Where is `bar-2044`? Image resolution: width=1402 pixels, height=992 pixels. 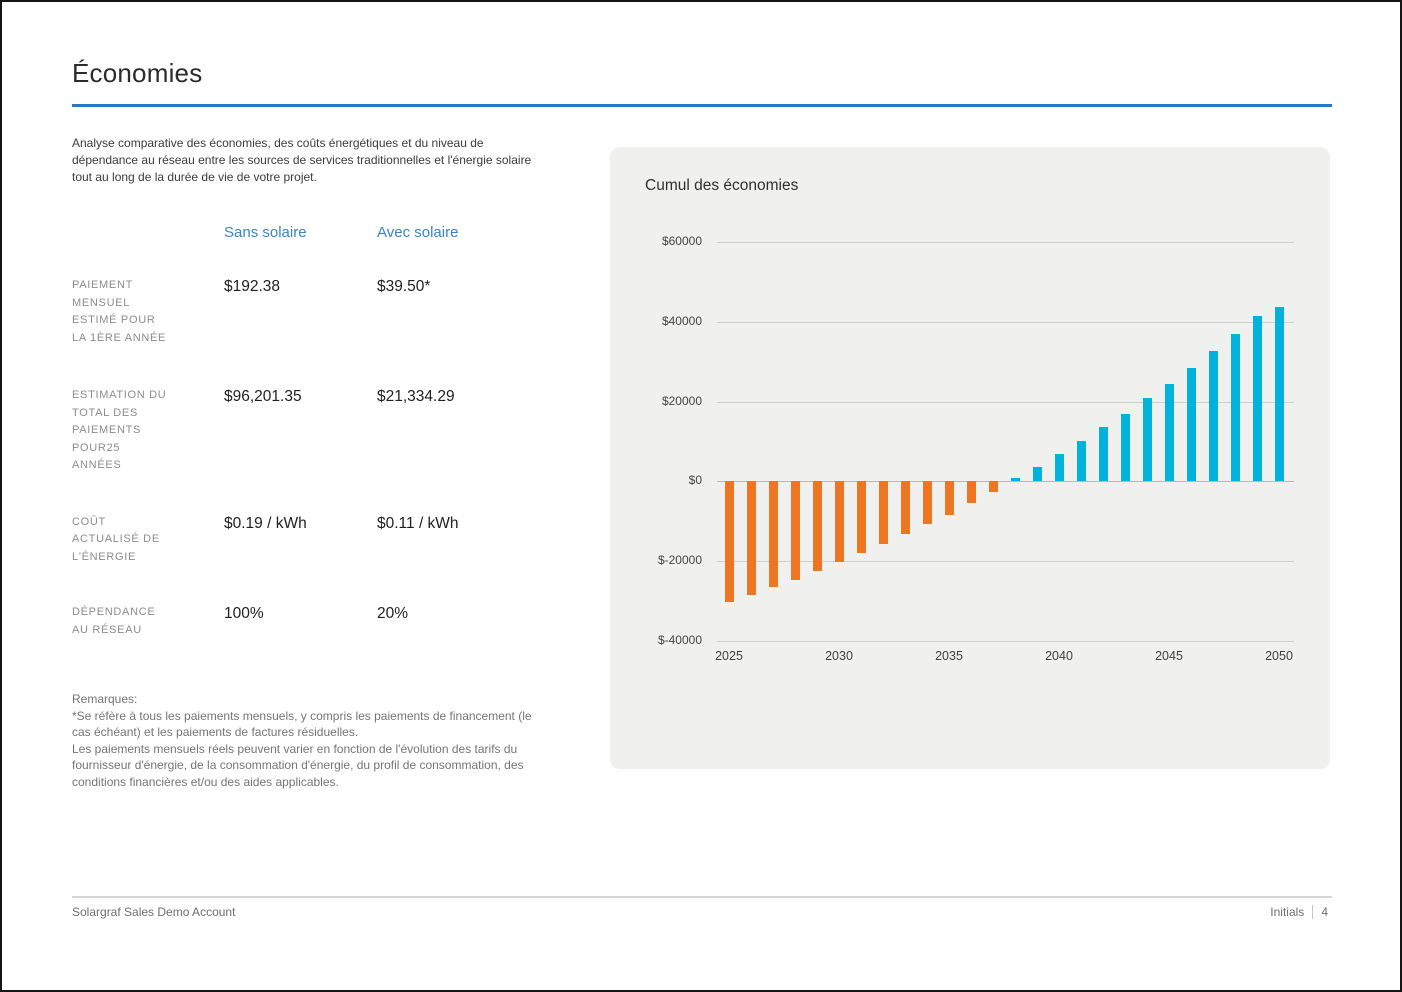 bar-2044 is located at coordinates (1147, 440).